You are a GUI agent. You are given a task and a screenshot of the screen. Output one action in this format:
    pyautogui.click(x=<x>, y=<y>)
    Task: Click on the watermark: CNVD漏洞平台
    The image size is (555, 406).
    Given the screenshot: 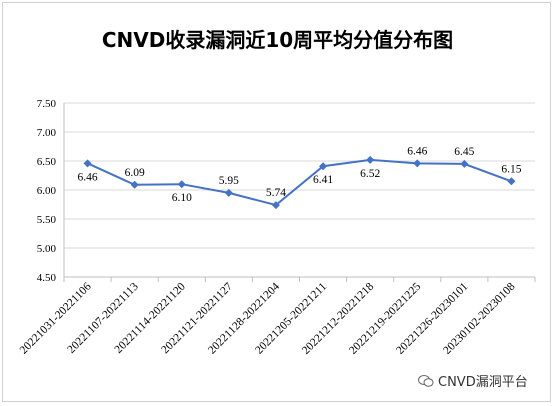 What is the action you would take?
    pyautogui.click(x=473, y=380)
    